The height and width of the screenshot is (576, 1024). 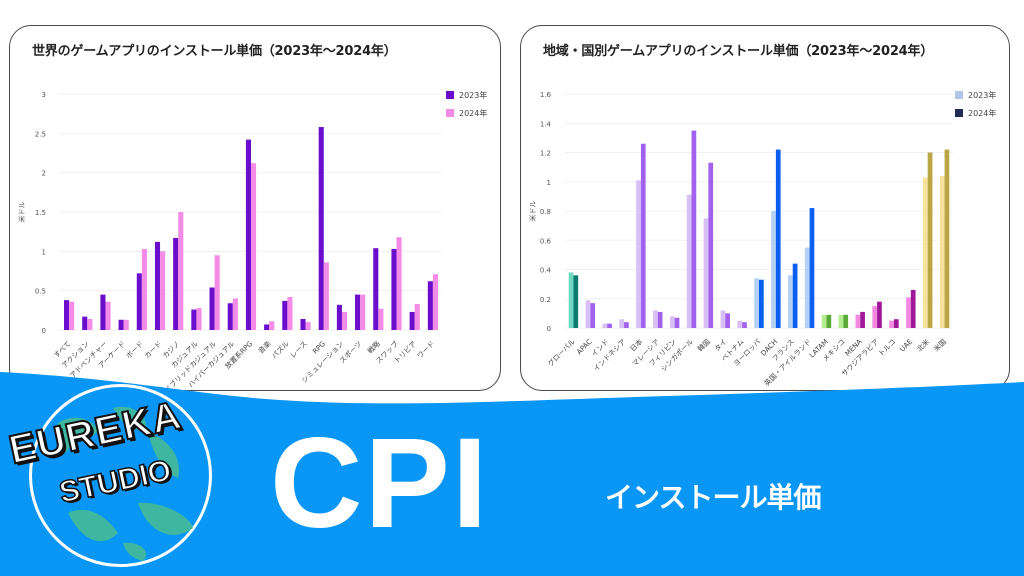 I want to click on x-tick-label: パズル, so click(x=280, y=349).